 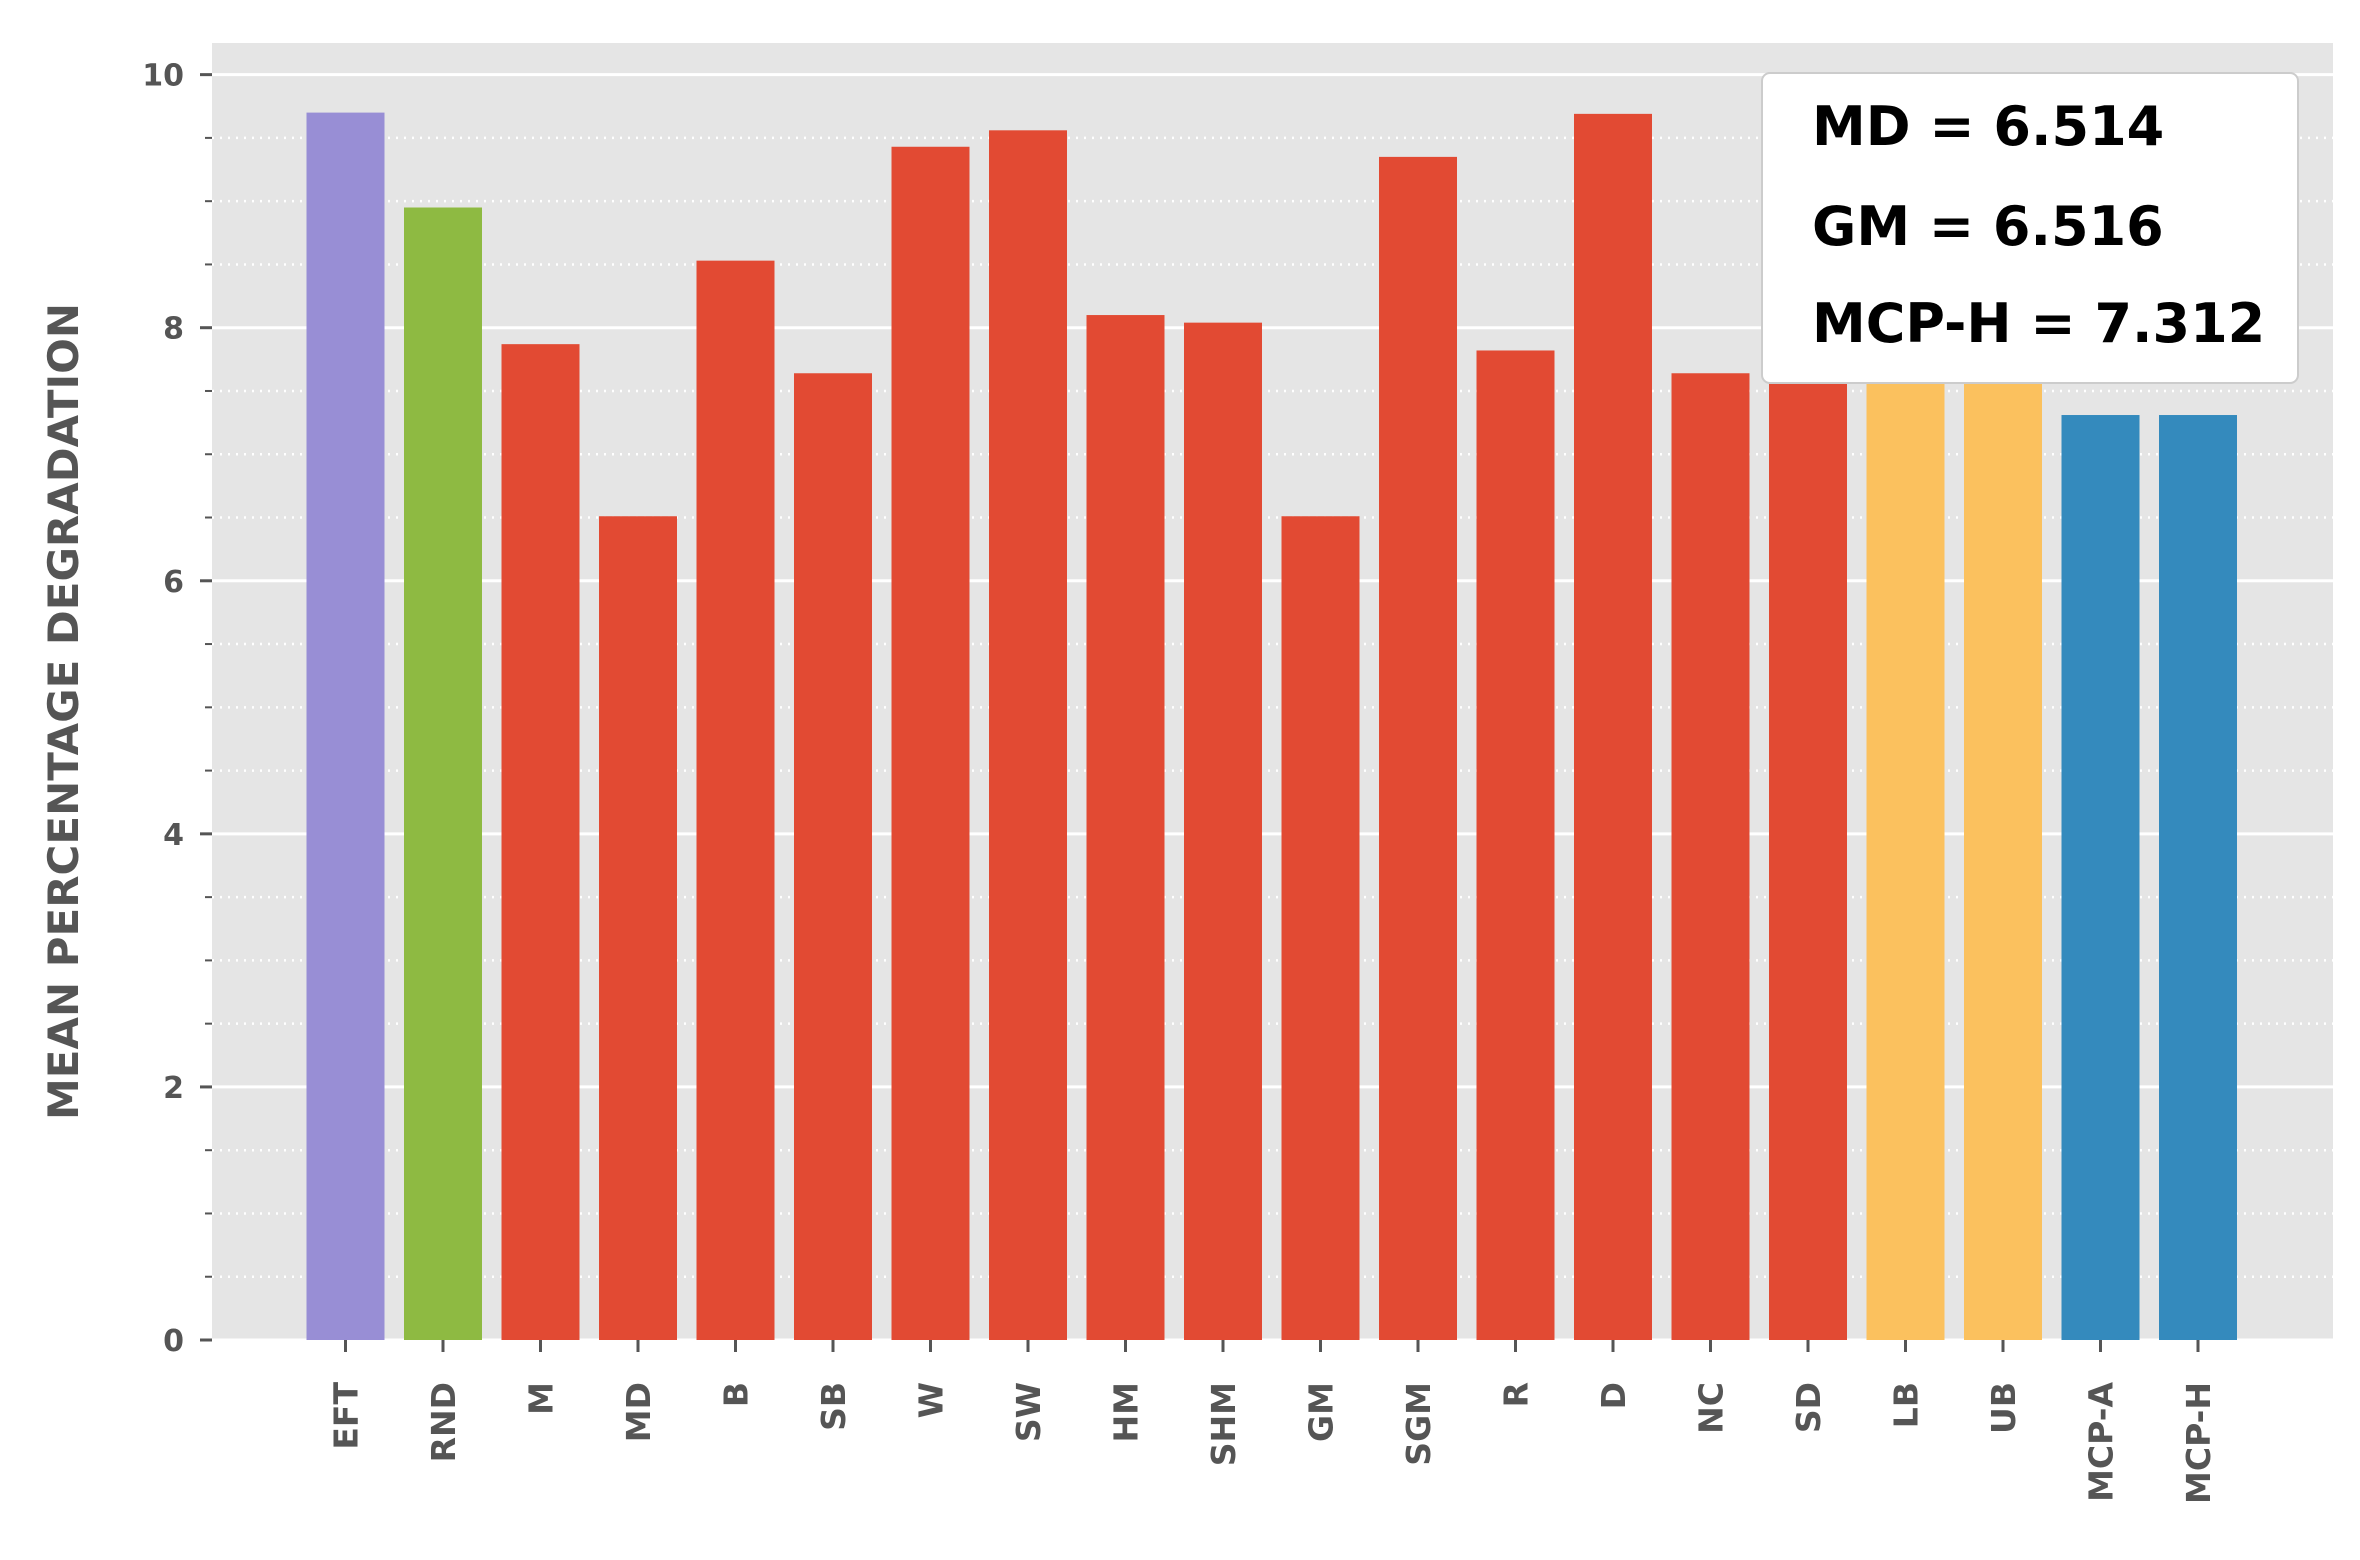 I want to click on y-tick-label: 4, so click(x=173, y=835).